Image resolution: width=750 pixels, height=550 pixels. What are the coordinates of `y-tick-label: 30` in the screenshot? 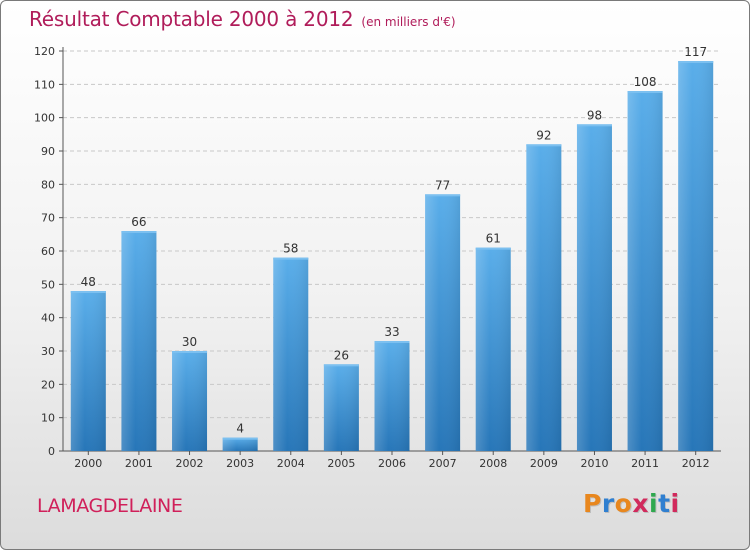 It's located at (48, 351).